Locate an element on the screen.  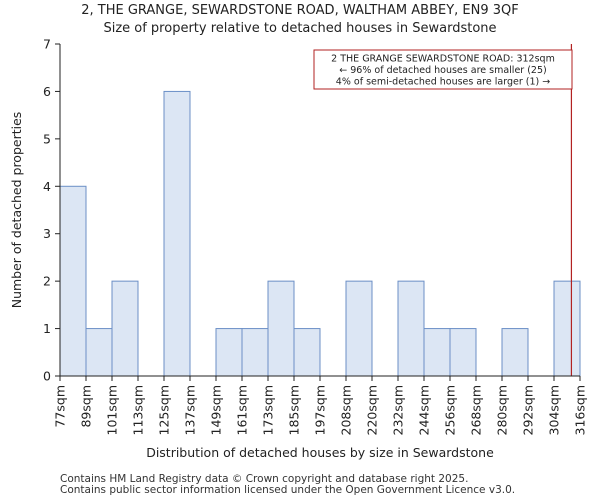
y-tick-label: 3 is located at coordinates (47, 233).